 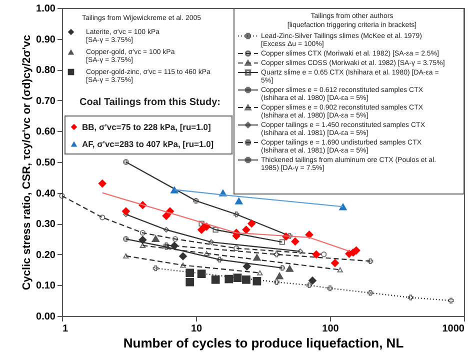 What do you see at coordinates (46, 255) in the screenshot?
I see `y-tick-label: 0.20` at bounding box center [46, 255].